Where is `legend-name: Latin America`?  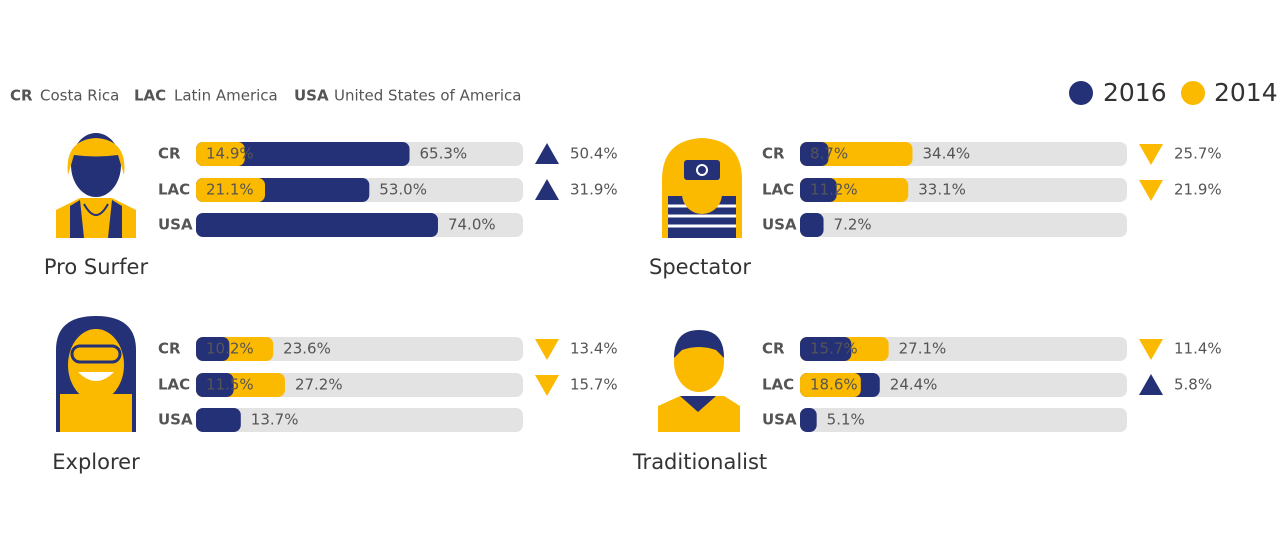 legend-name: Latin America is located at coordinates (226, 96).